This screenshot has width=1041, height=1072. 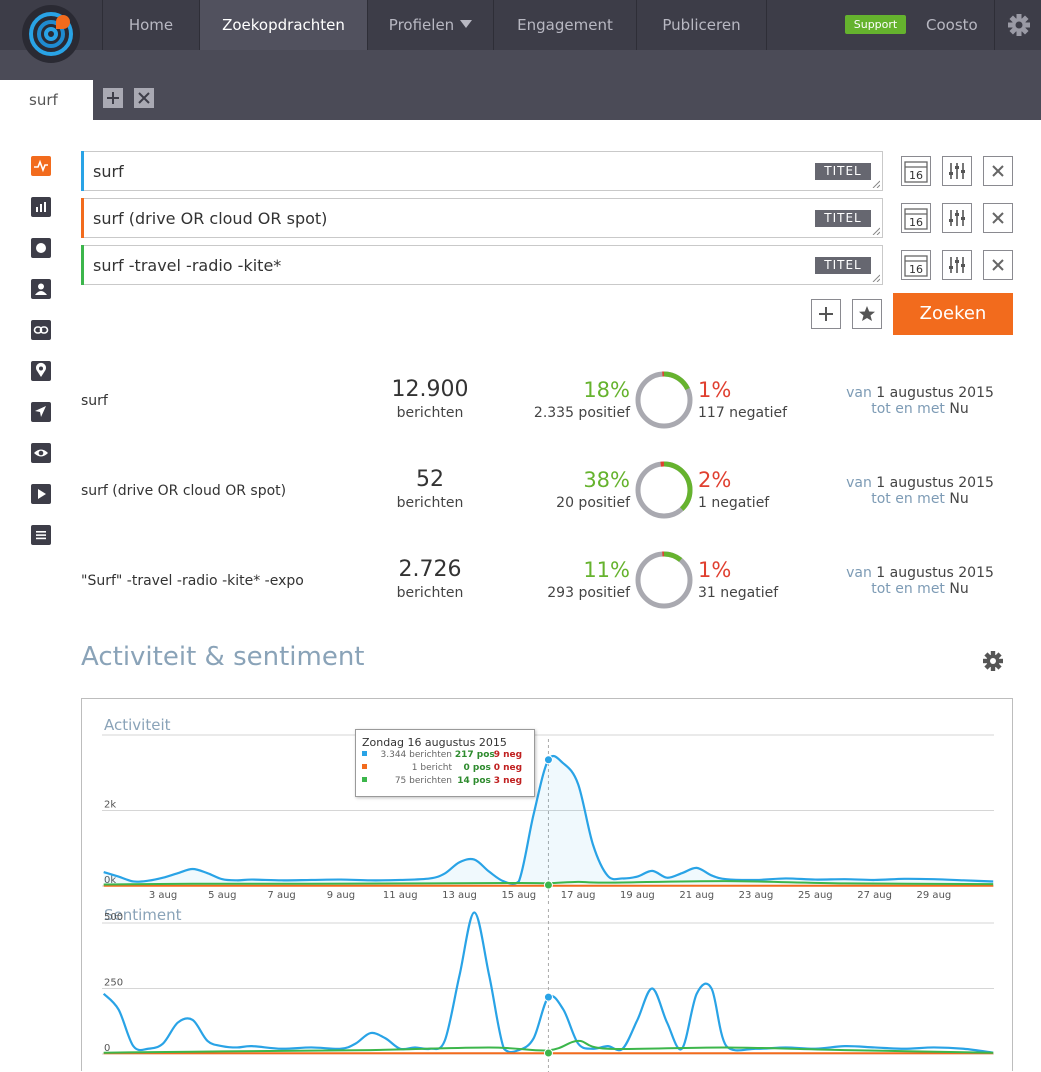 I want to click on location-pin-icon, so click(x=41, y=371).